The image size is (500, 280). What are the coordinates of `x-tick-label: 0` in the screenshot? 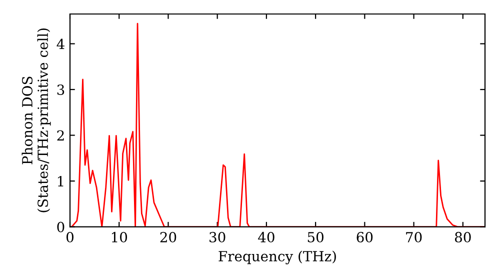 It's located at (70, 237).